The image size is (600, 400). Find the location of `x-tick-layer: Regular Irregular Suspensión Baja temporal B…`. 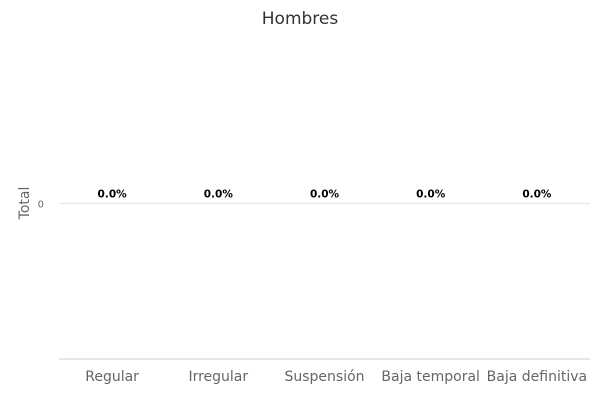

x-tick-layer: Regular Irregular Suspensión Baja temporal B… is located at coordinates (336, 377).